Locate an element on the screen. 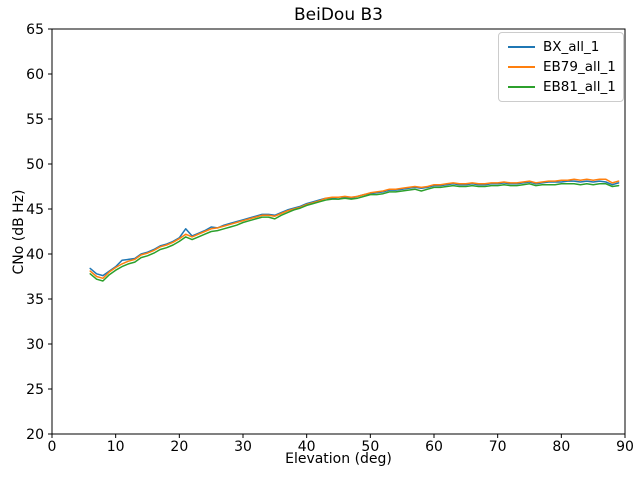 This screenshot has height=480, width=640. y-tick-label: 35 is located at coordinates (35, 300).